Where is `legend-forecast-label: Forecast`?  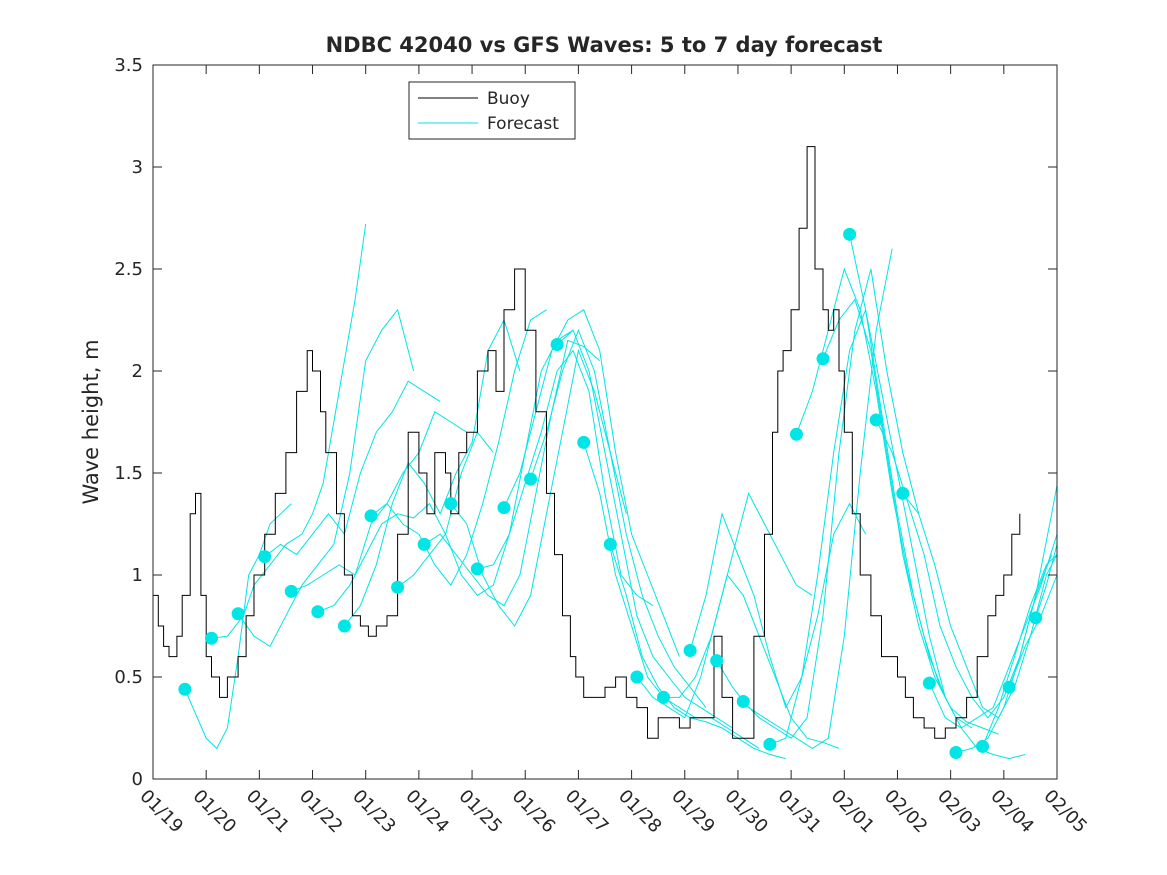 legend-forecast-label: Forecast is located at coordinates (523, 124).